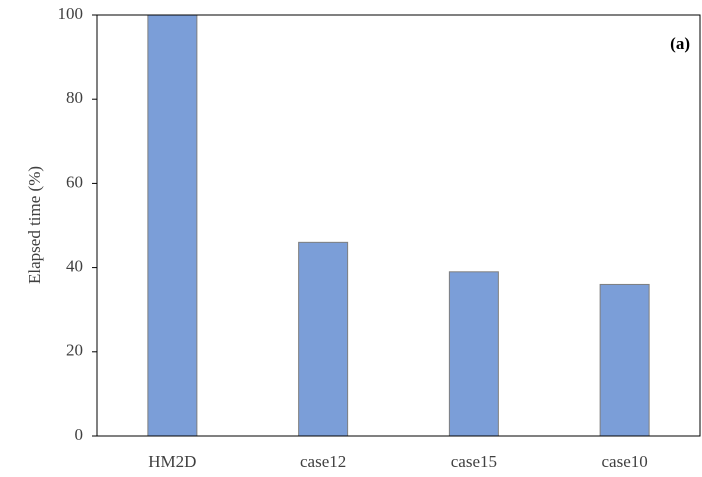  What do you see at coordinates (74, 350) in the screenshot?
I see `y-tick-label: 20` at bounding box center [74, 350].